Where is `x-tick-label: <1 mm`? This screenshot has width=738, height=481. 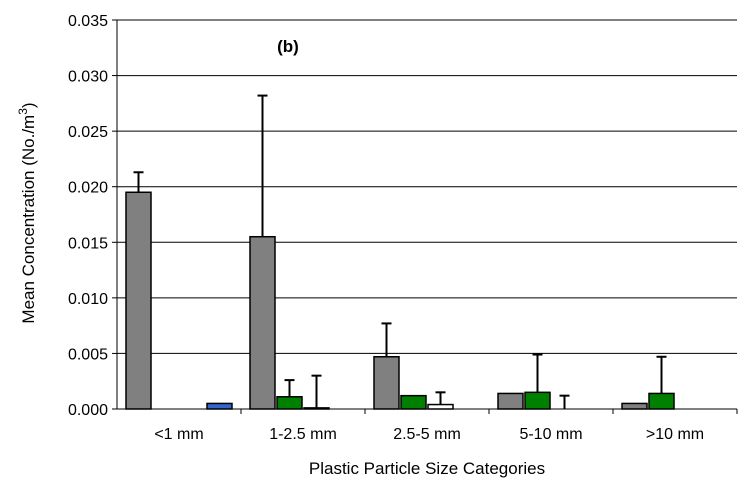
x-tick-label: <1 mm is located at coordinates (178, 434).